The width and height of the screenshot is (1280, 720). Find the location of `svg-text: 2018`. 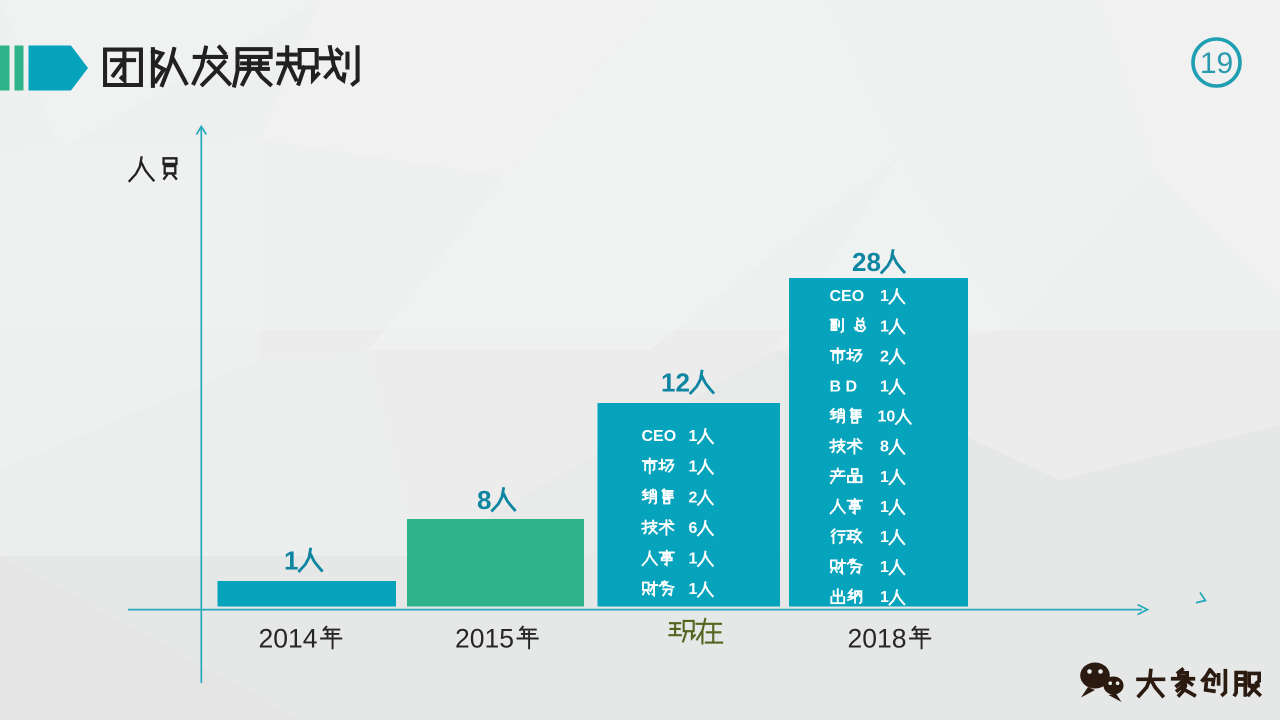

svg-text: 2018 is located at coordinates (877, 639).